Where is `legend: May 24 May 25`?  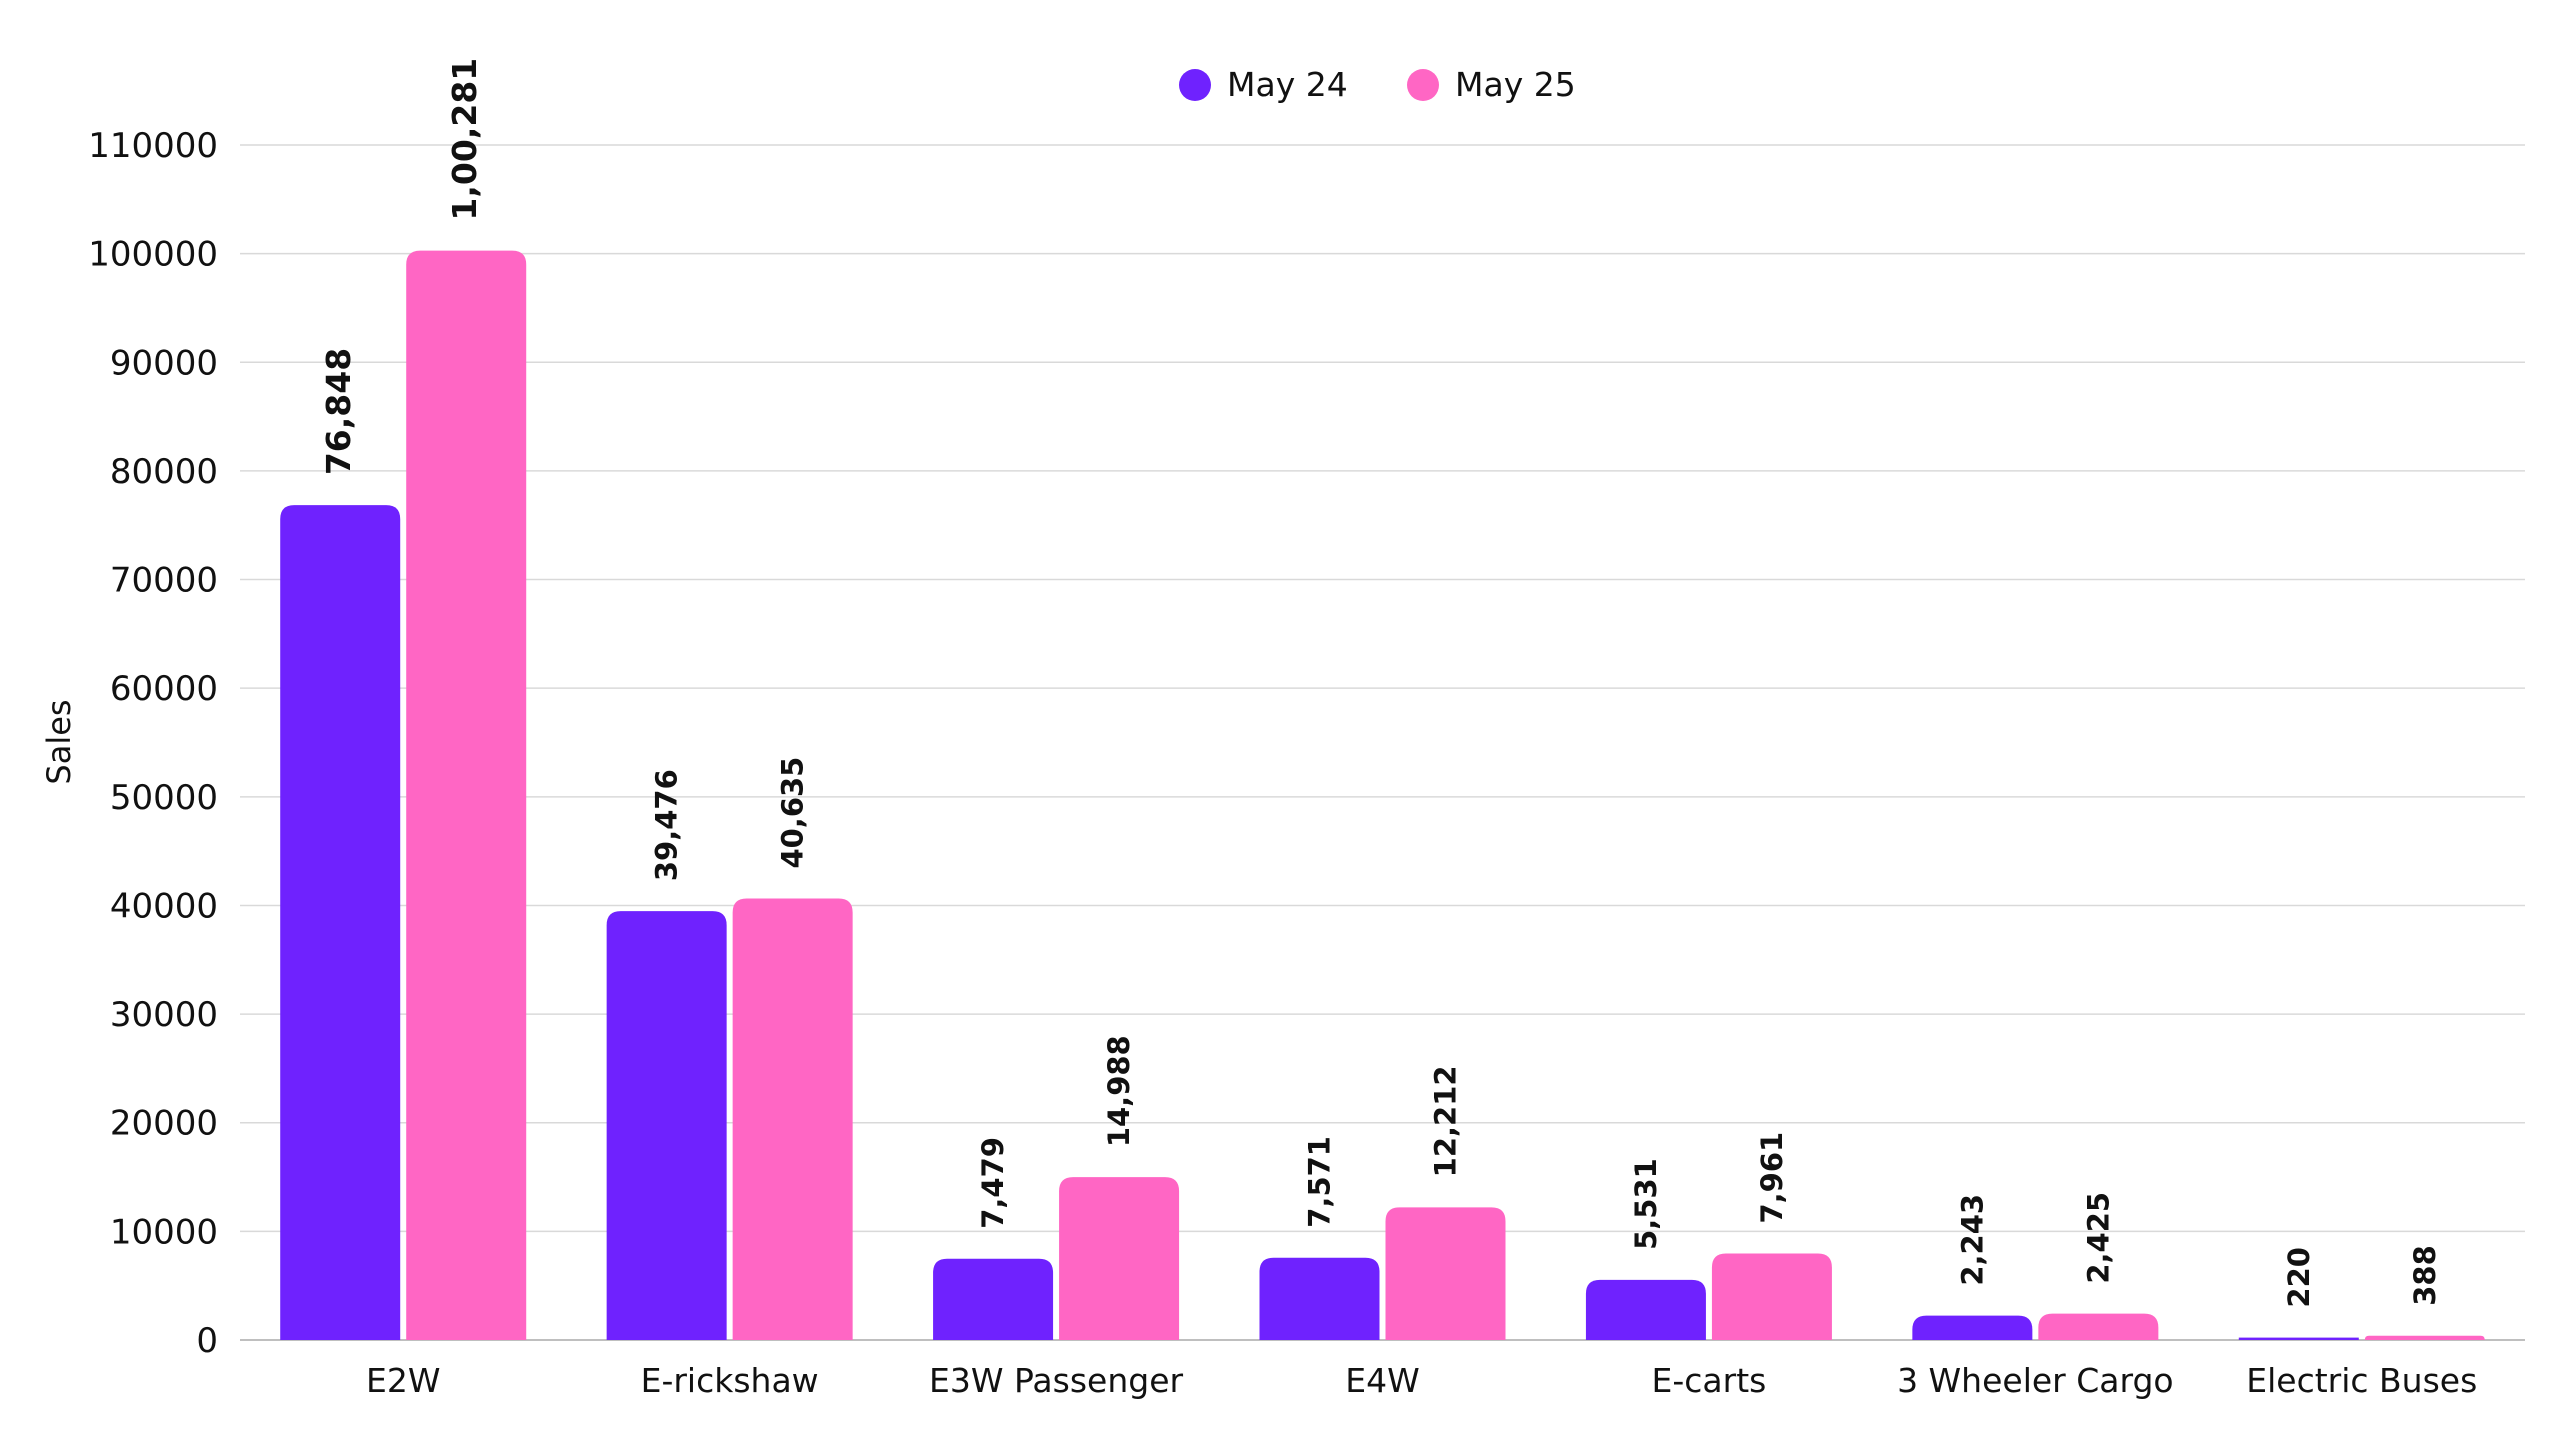
legend: May 24 May 25 is located at coordinates (1377, 84).